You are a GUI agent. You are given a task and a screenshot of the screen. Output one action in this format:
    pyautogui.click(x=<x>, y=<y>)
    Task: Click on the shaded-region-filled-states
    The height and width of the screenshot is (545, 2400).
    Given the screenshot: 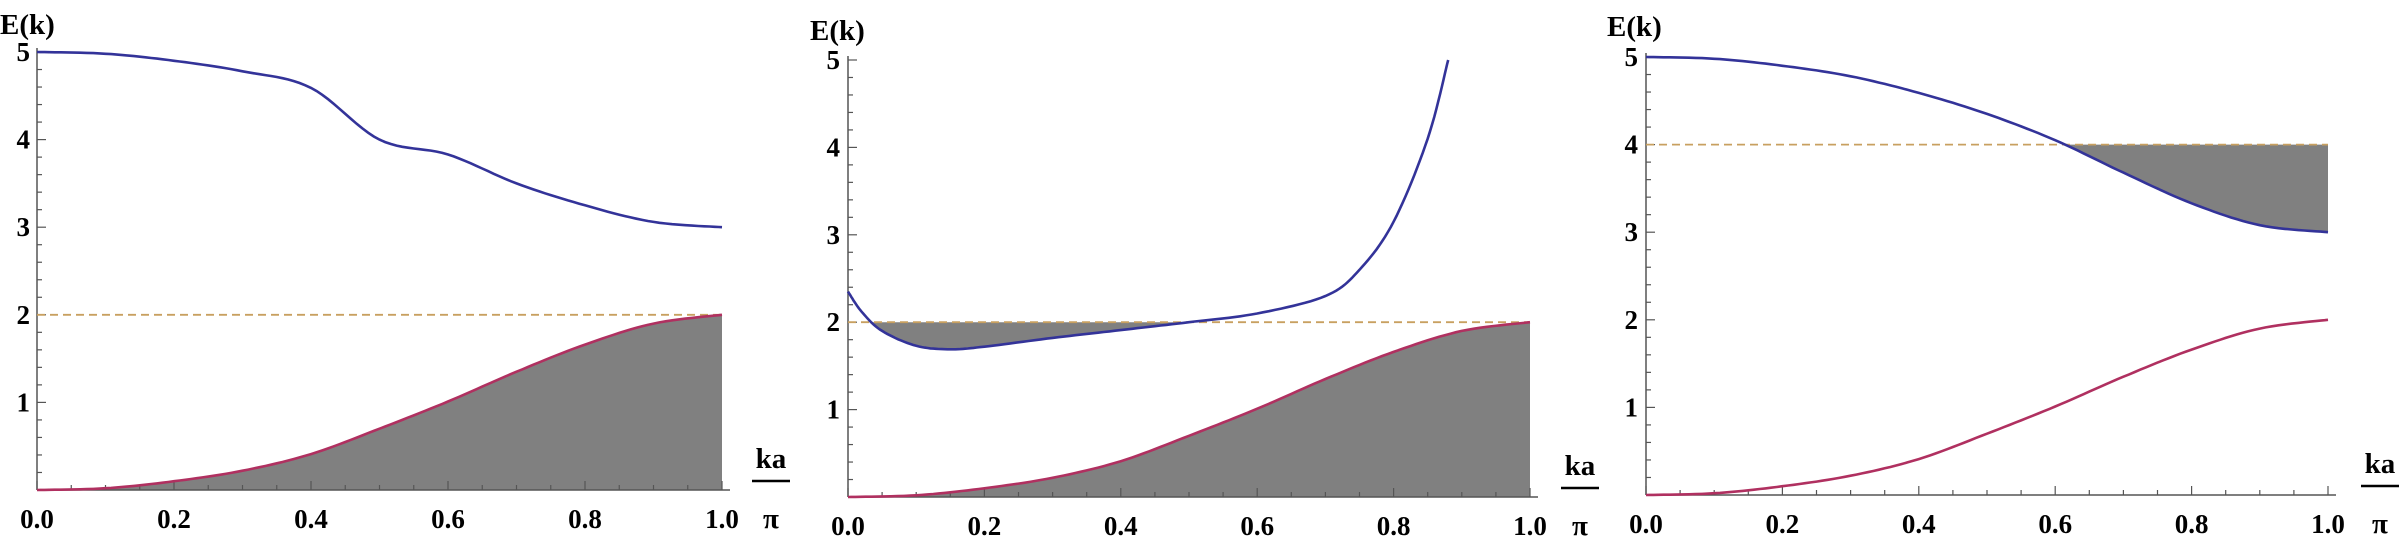 What is the action you would take?
    pyautogui.click(x=379, y=402)
    